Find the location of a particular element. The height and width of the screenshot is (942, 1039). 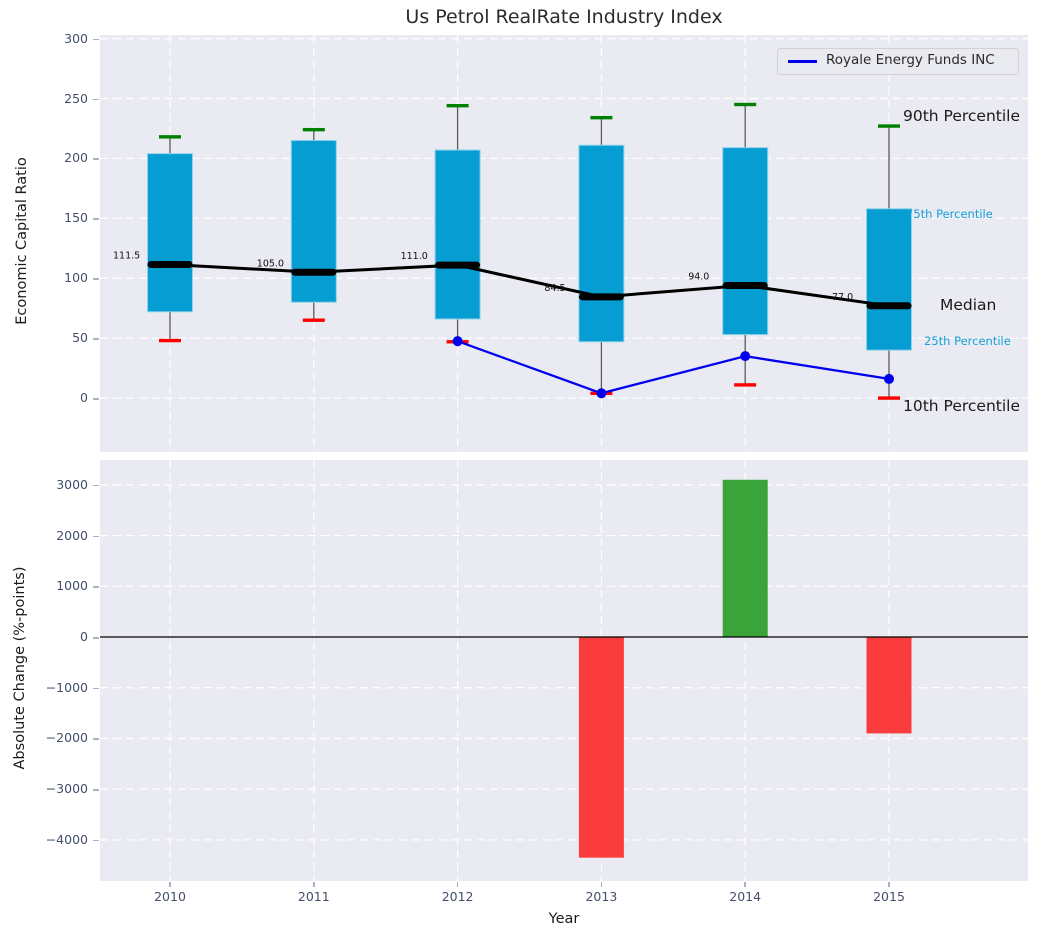

median-bar-2011 is located at coordinates (314, 272).